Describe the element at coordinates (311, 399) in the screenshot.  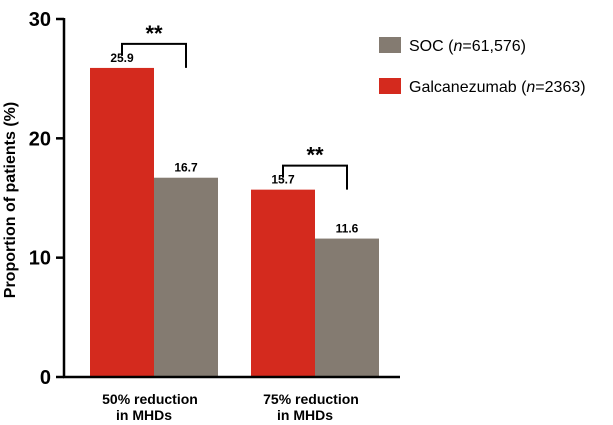
I see `category-label-line: 75% reduction` at that location.